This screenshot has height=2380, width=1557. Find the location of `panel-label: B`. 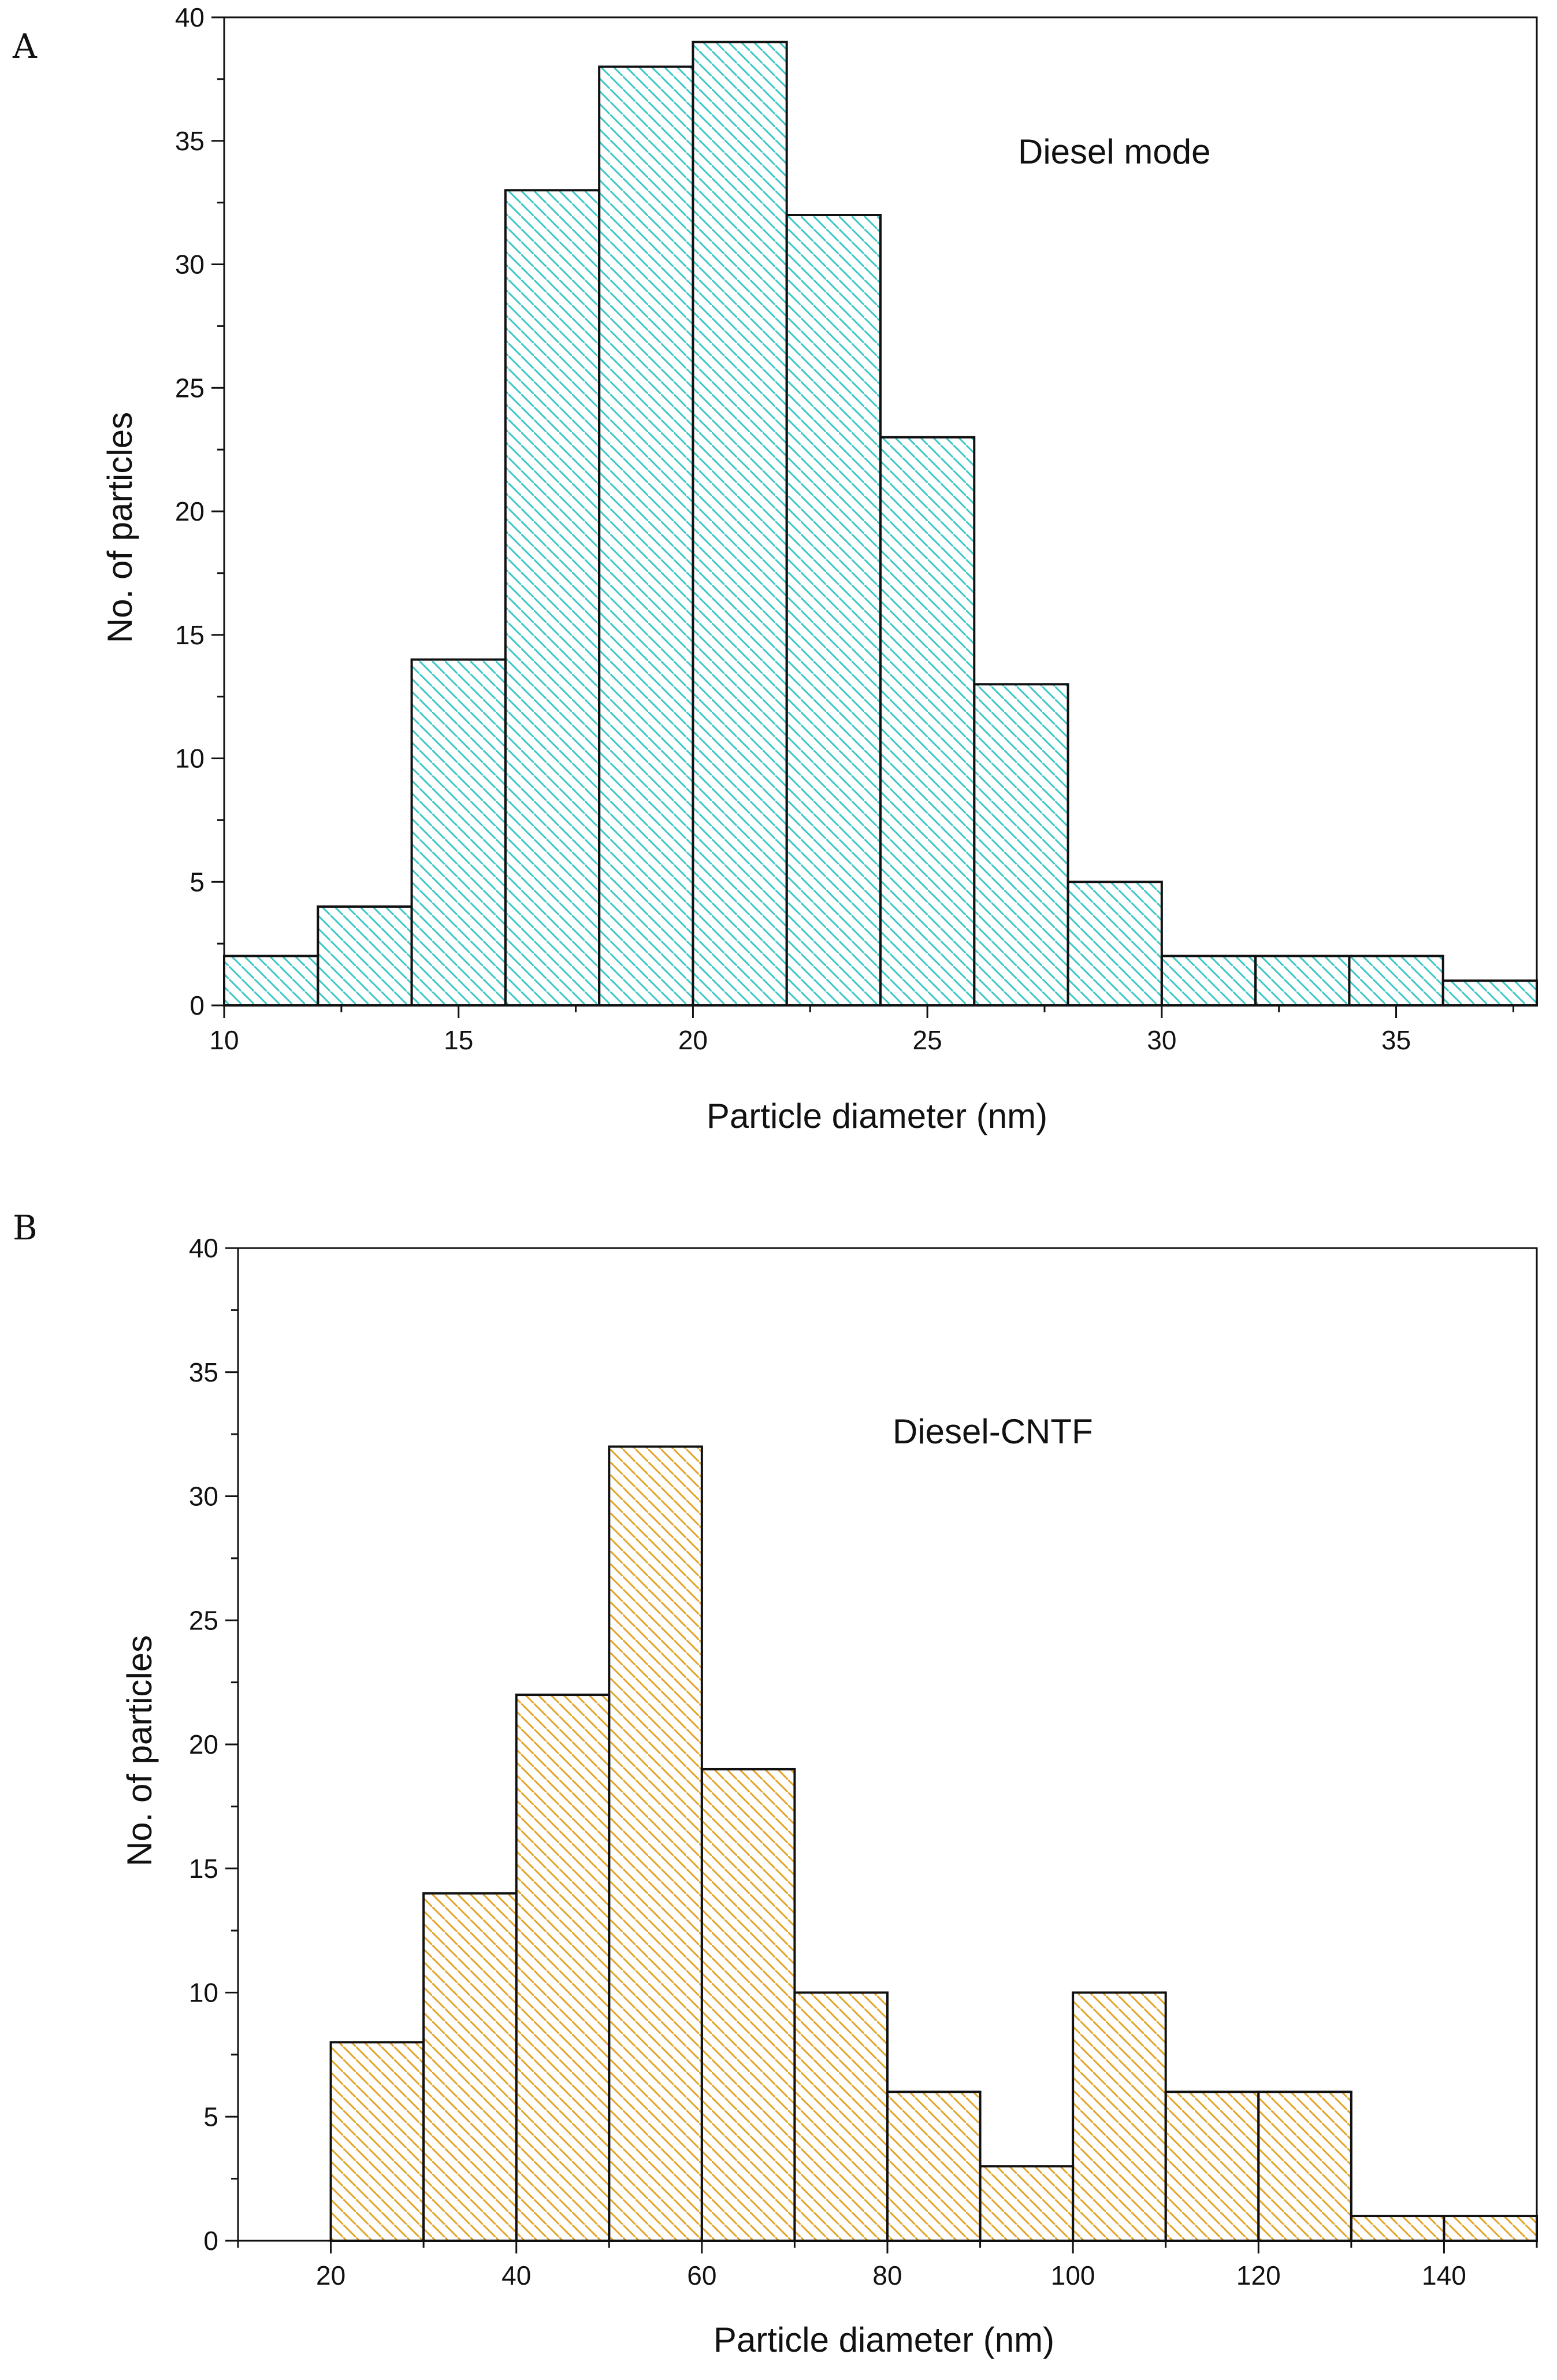

panel-label: B is located at coordinates (26, 1228).